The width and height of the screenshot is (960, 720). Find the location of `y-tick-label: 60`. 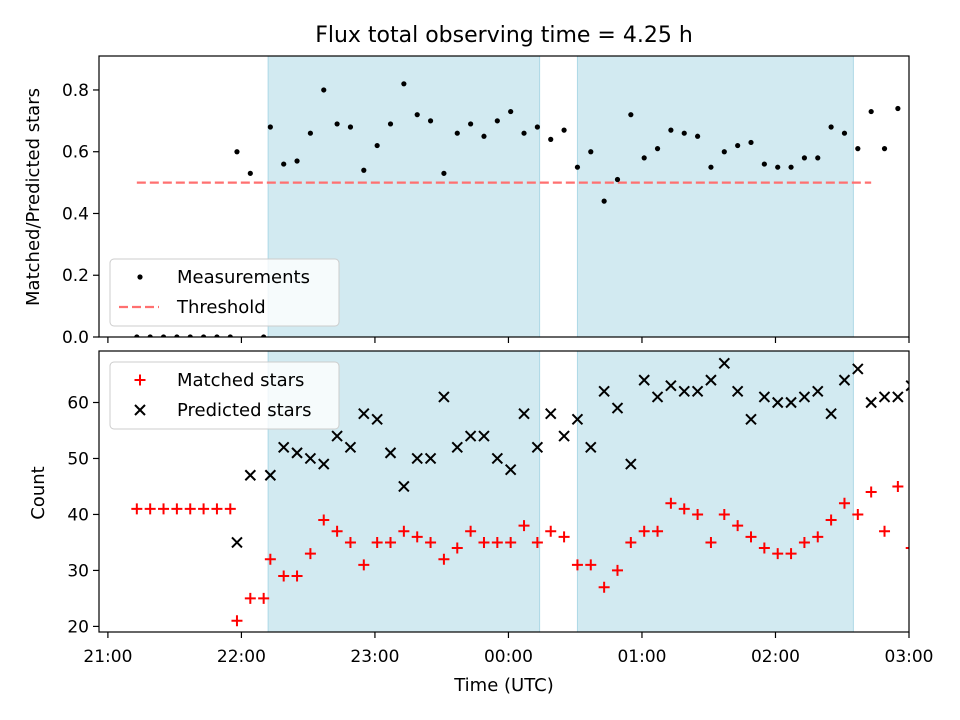

y-tick-label: 60 is located at coordinates (78, 403).